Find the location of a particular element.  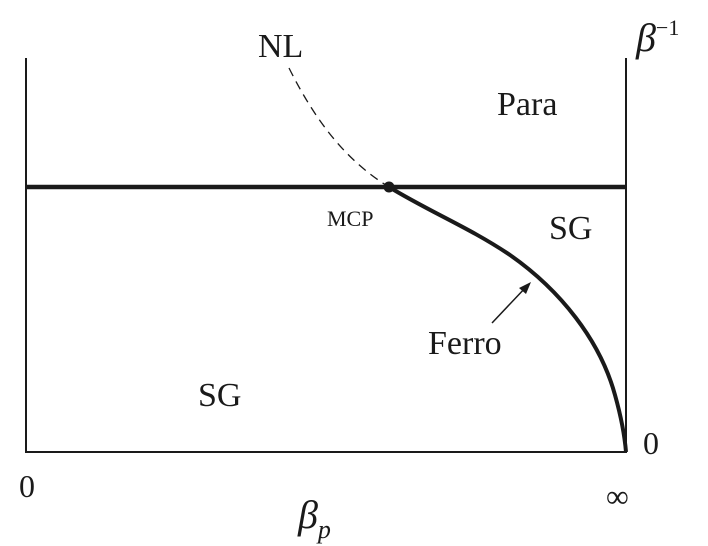

ferro-arrow-line is located at coordinates (509, 304).